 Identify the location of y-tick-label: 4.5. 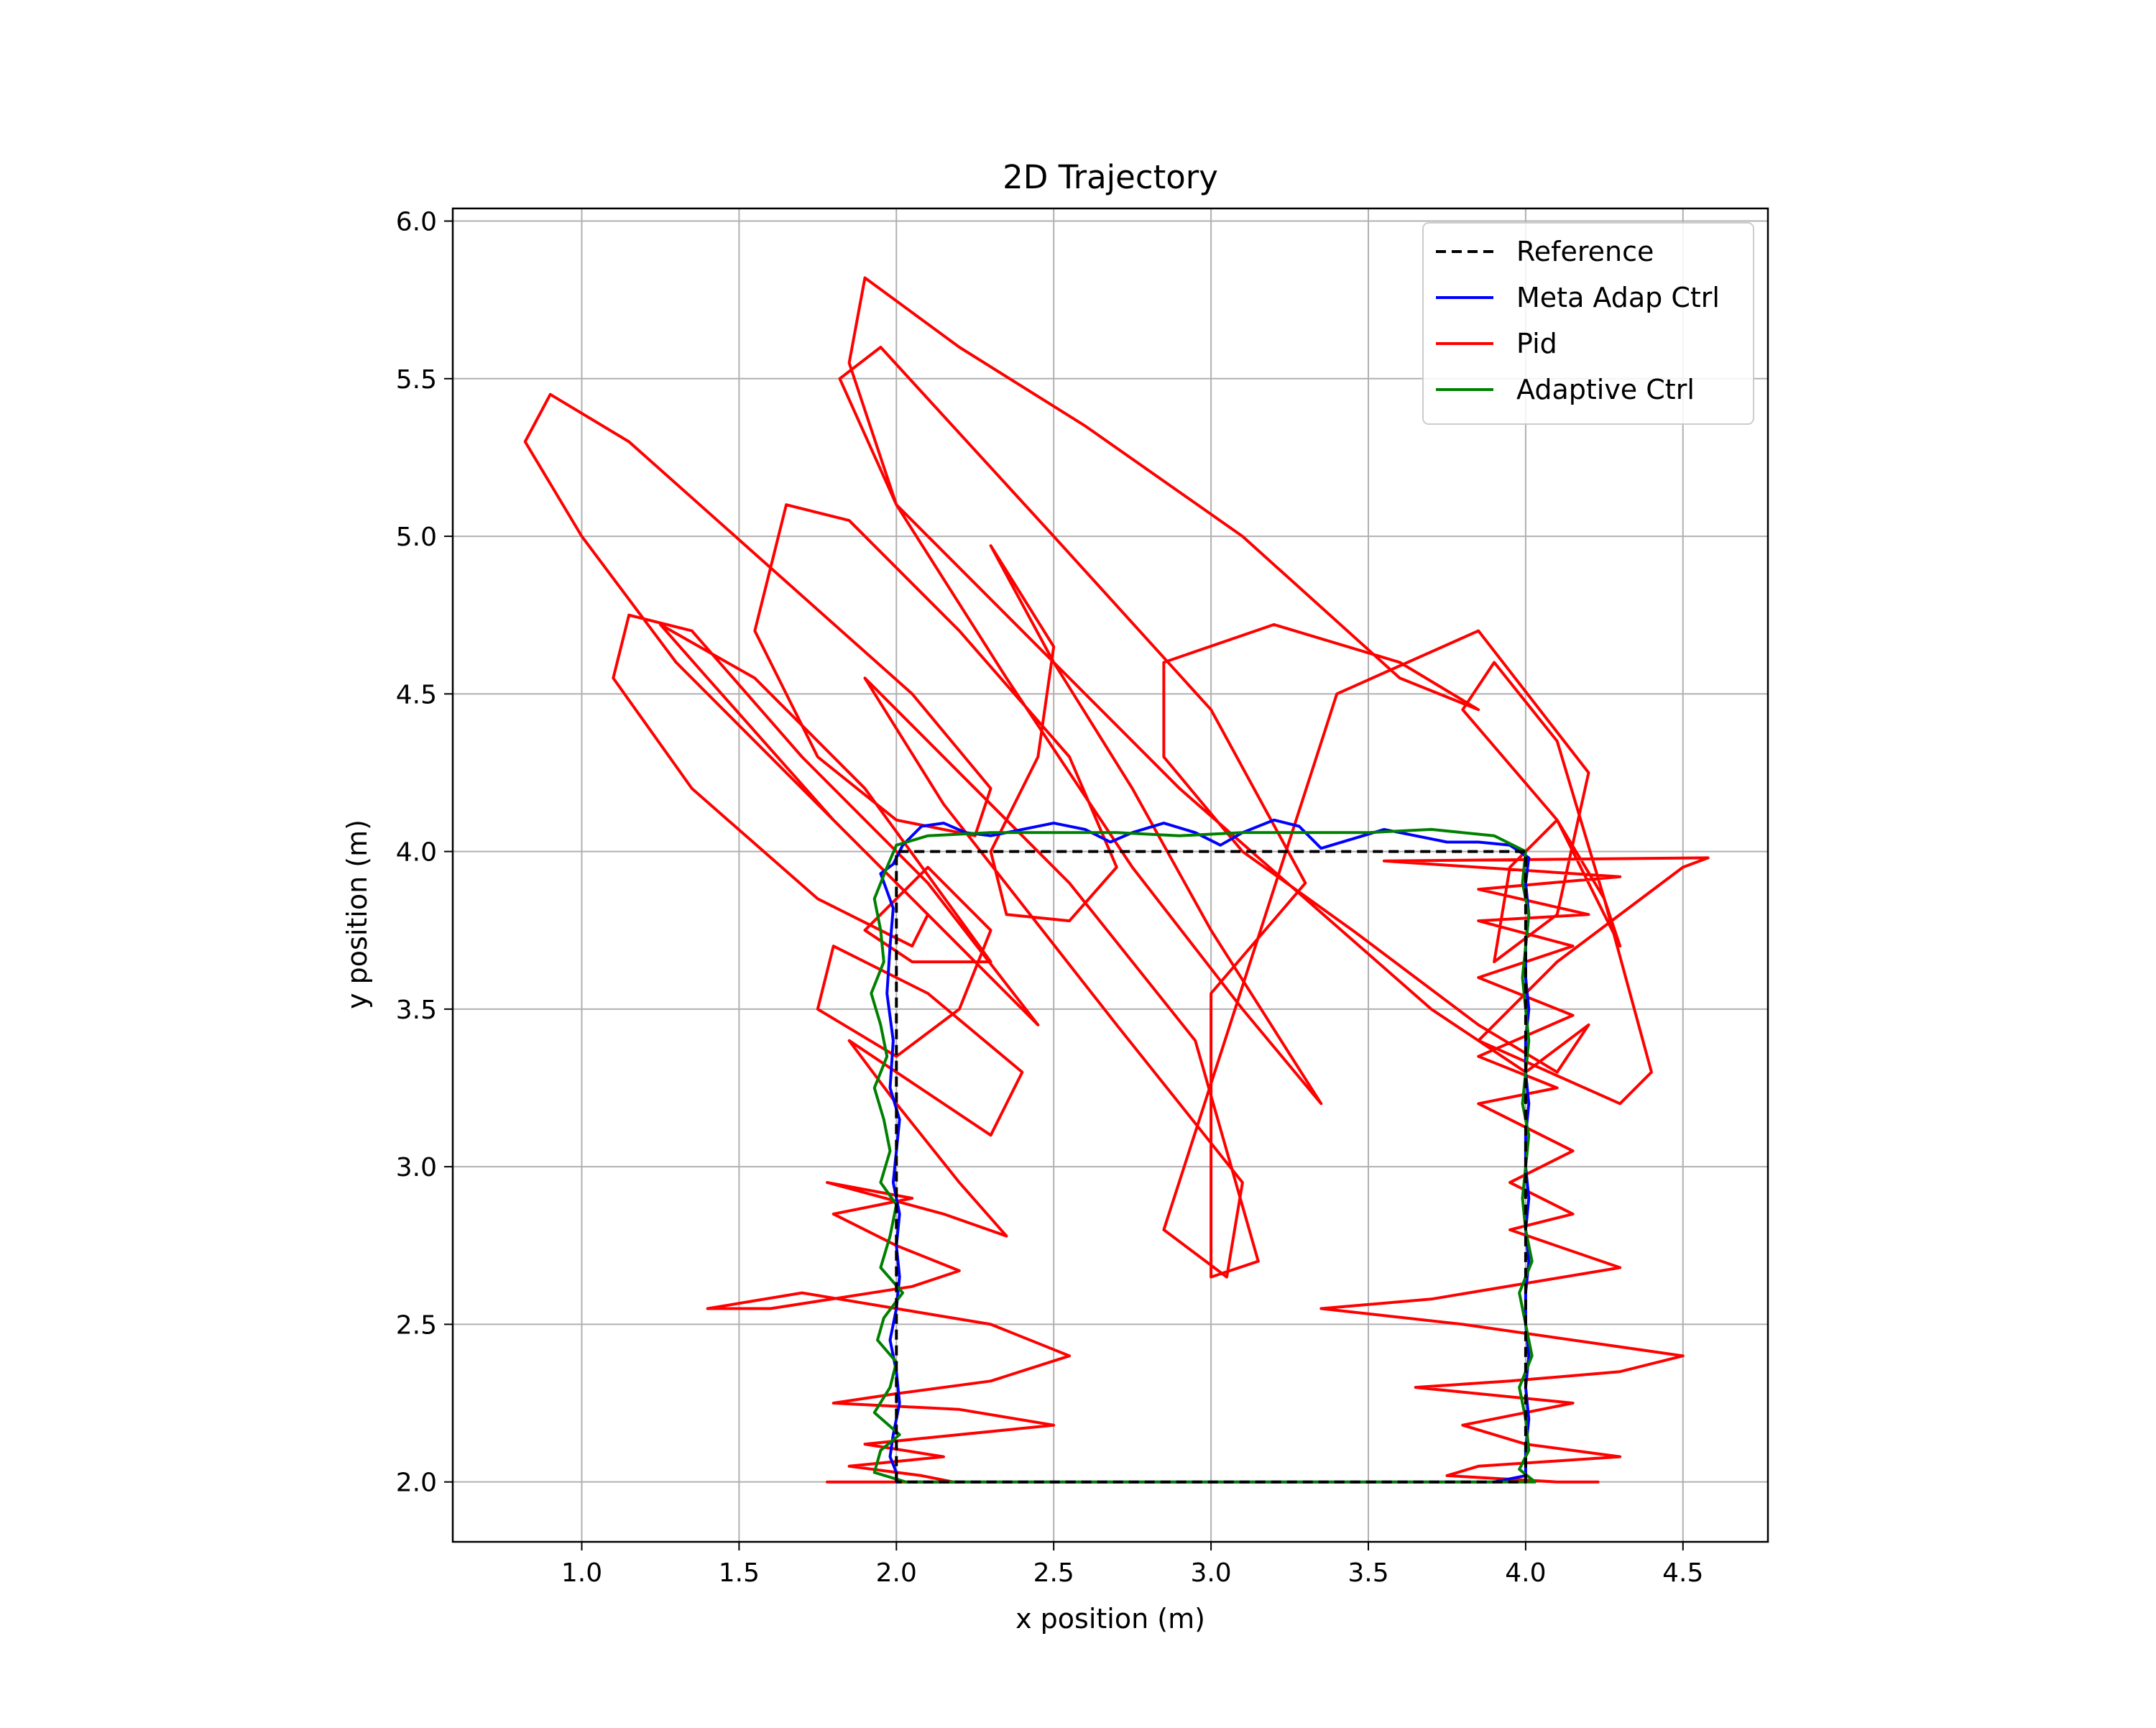
(417, 695).